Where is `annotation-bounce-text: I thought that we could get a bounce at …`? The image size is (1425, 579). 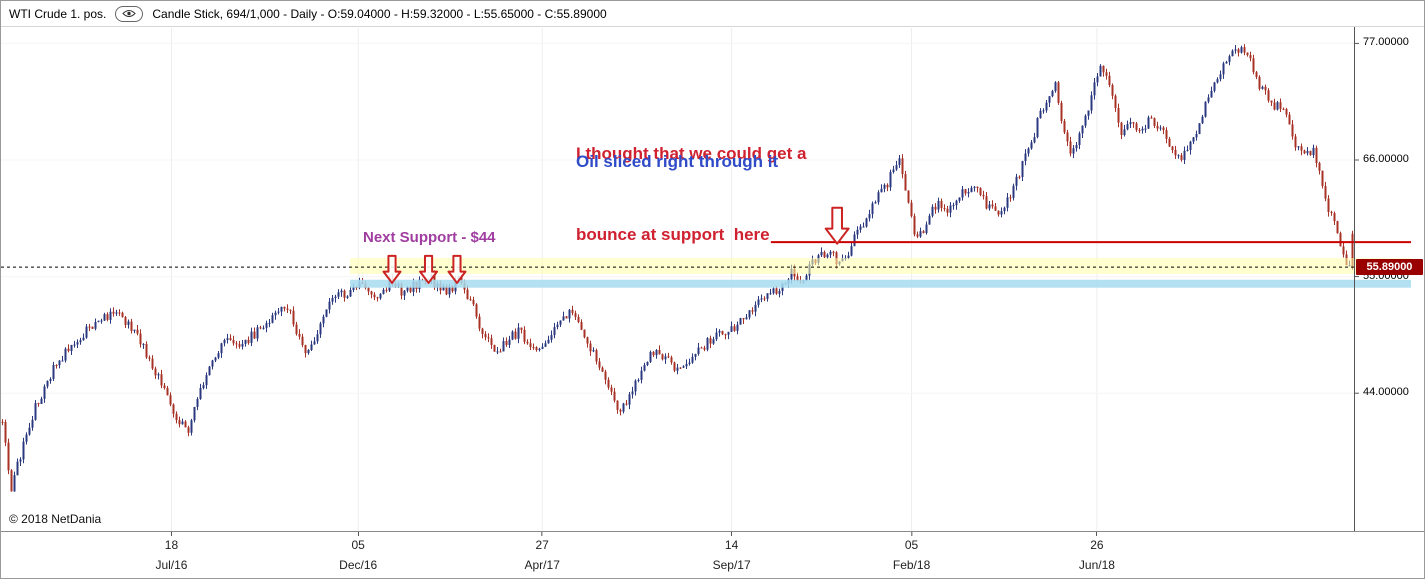 annotation-bounce-text: I thought that we could get a bounce at … is located at coordinates (691, 194).